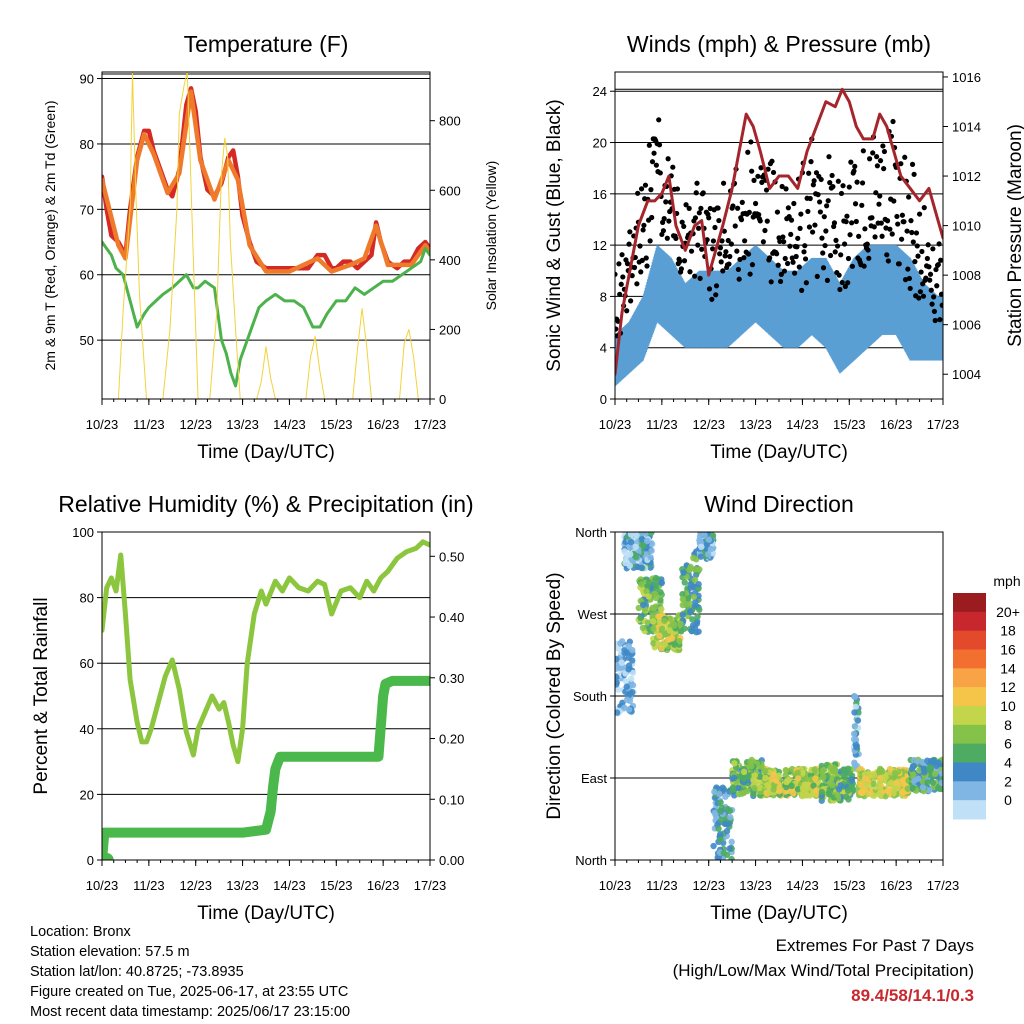 Image resolution: width=1024 pixels, height=1024 pixels. I want to click on y-tick-label: 100, so click(83, 532).